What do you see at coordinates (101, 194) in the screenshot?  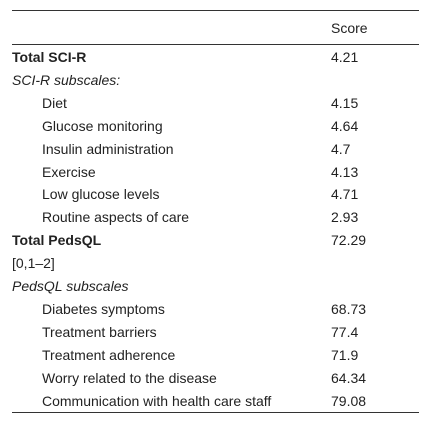 I see `row-label: Low glucose levels` at bounding box center [101, 194].